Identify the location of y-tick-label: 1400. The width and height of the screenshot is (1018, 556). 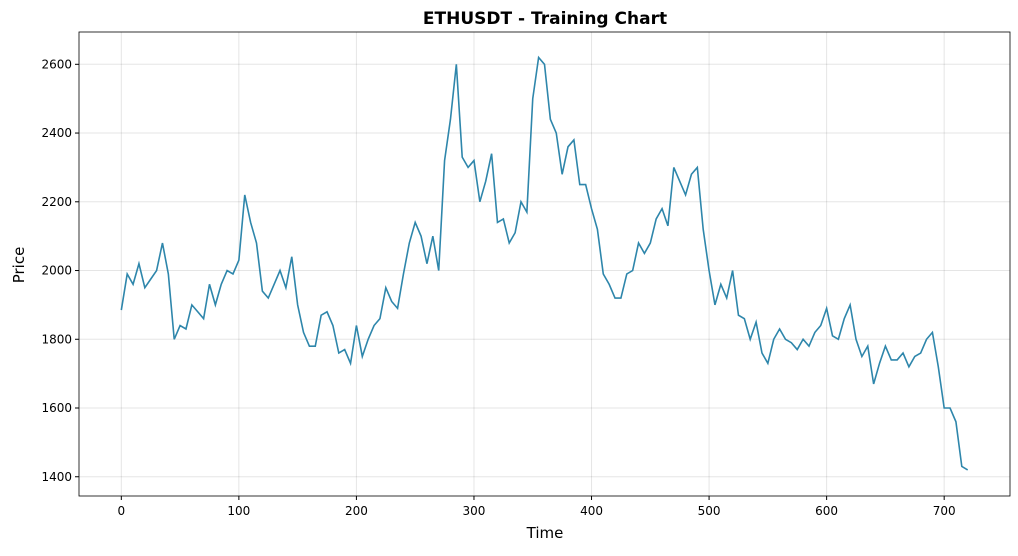
(56, 477).